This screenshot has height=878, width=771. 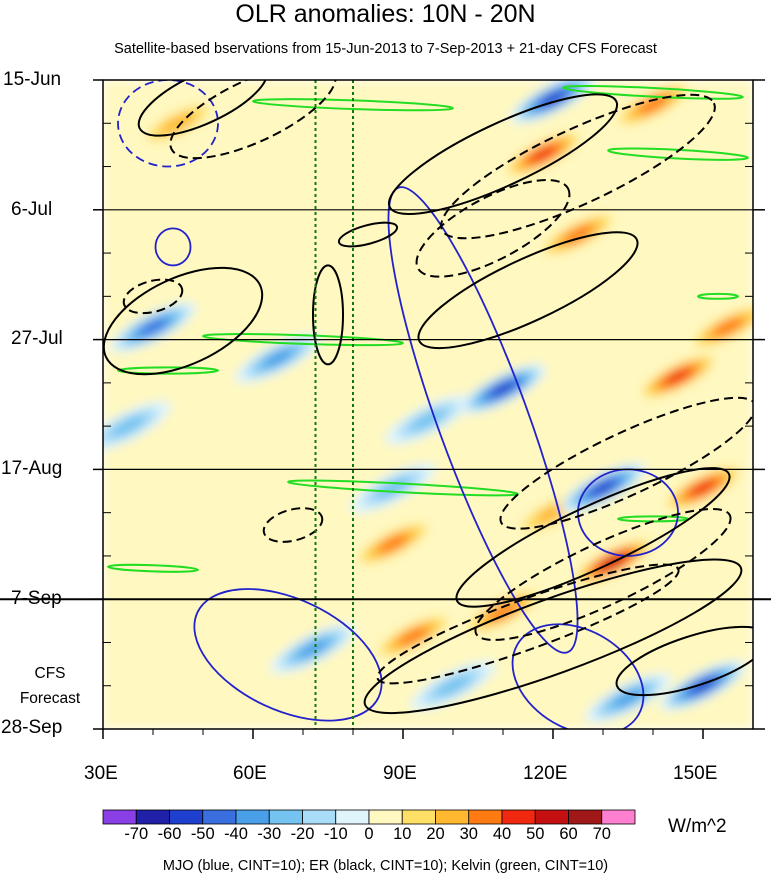 I want to click on x-tick-label: 30E, so click(x=101, y=773).